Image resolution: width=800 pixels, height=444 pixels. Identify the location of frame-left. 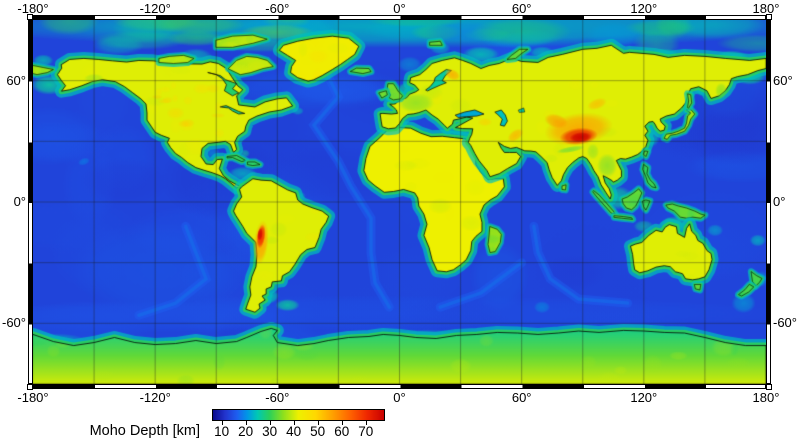
(30, 202).